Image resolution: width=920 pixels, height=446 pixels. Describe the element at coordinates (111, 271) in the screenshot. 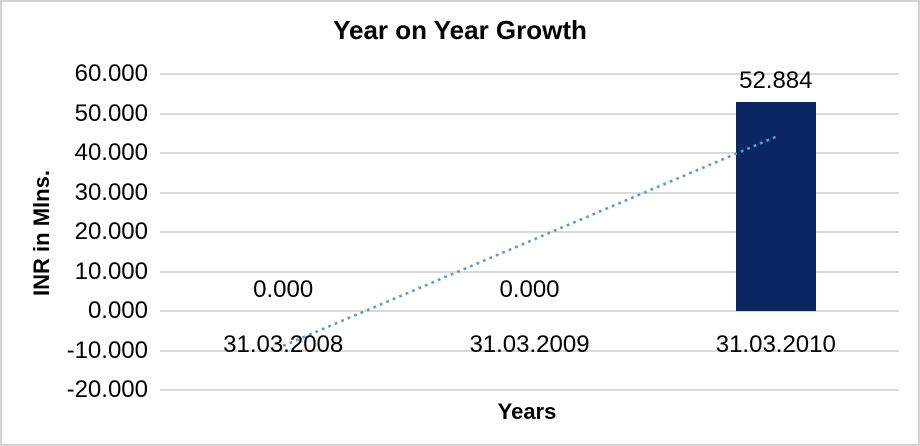

I see `y-tick-label: 10.000` at that location.